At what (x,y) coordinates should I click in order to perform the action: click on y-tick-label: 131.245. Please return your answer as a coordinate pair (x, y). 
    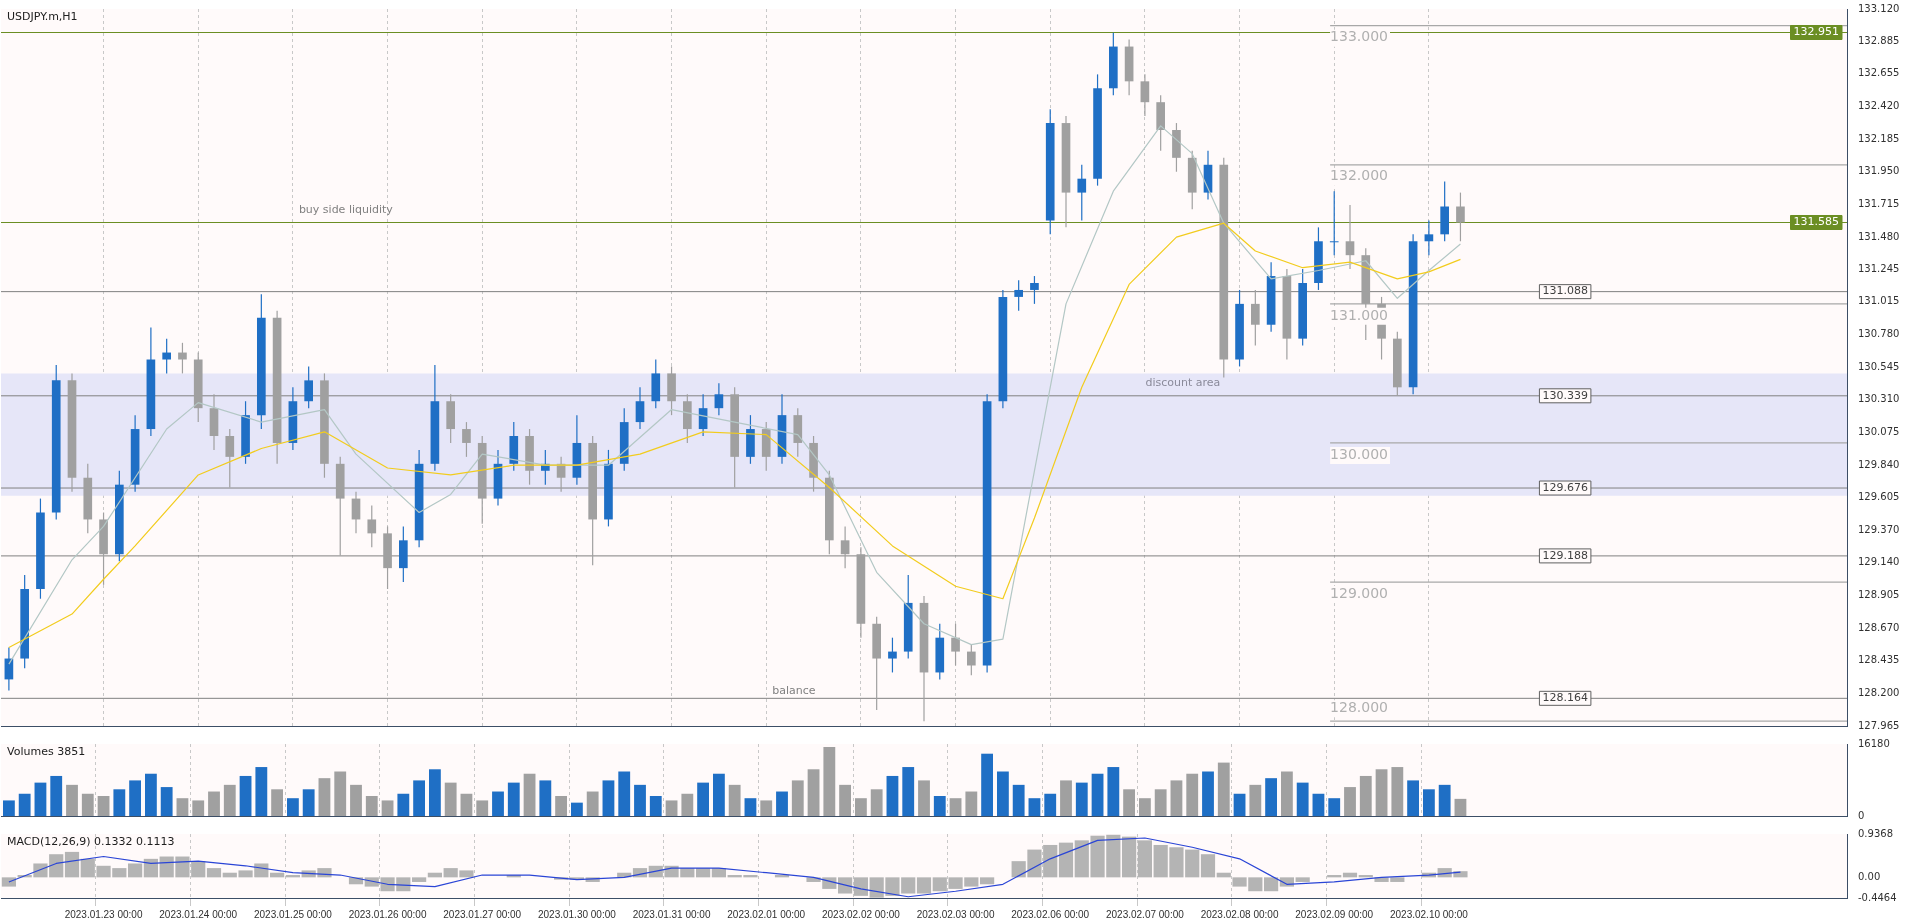
    Looking at the image, I should click on (1879, 269).